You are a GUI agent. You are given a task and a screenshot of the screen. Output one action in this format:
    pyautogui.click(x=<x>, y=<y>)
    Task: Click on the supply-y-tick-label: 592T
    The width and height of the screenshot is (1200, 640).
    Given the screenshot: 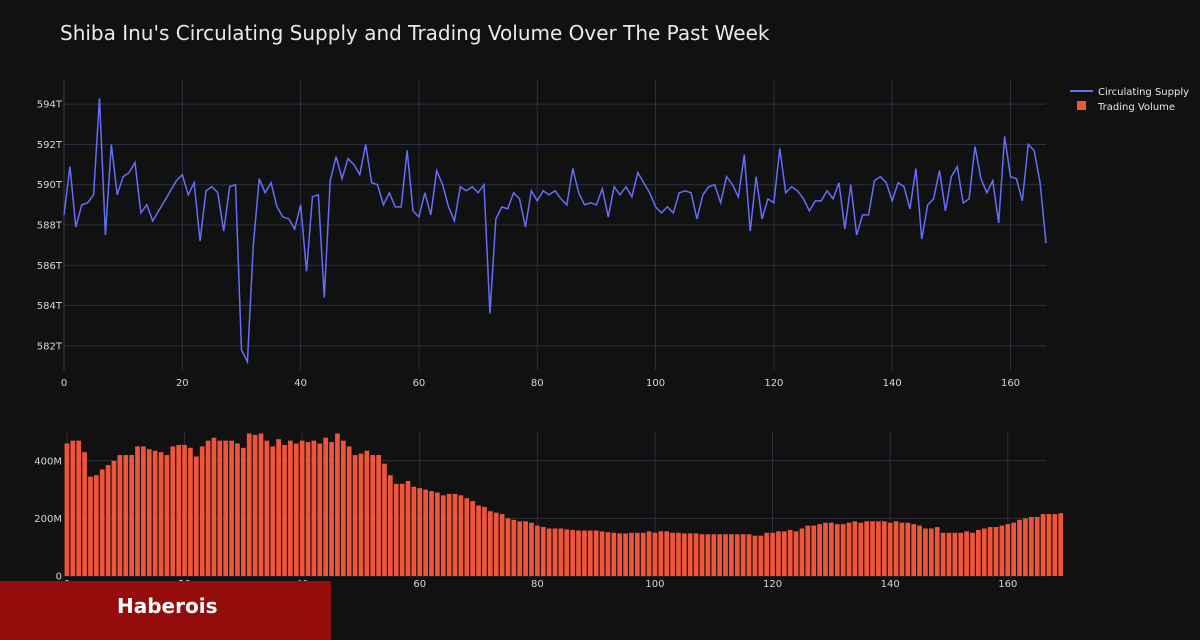 What is the action you would take?
    pyautogui.click(x=50, y=145)
    